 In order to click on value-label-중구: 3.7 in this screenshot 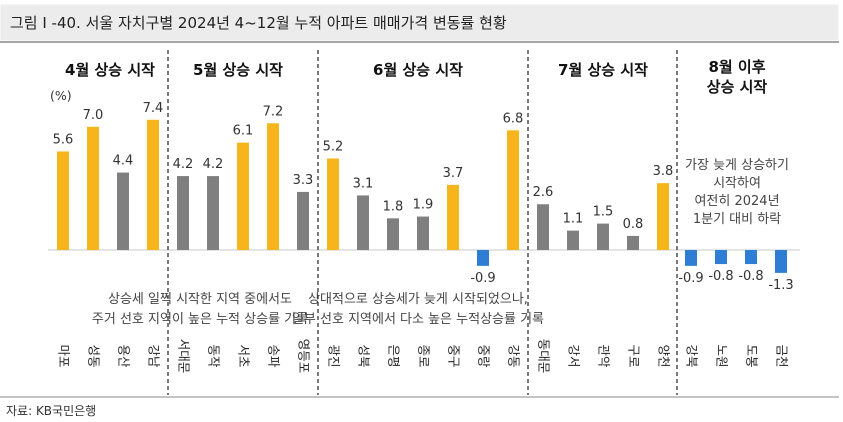, I will do `click(453, 173)`.